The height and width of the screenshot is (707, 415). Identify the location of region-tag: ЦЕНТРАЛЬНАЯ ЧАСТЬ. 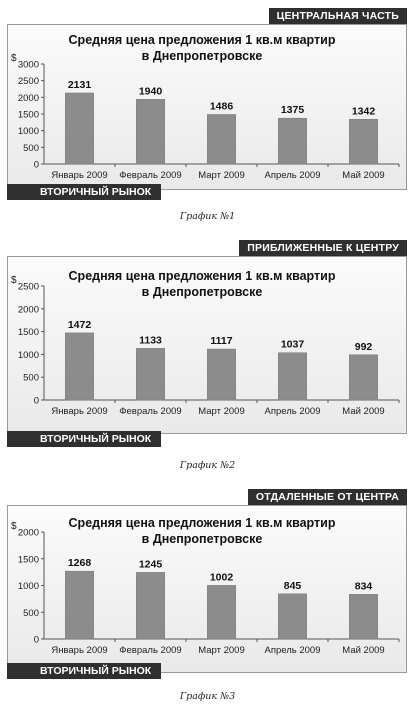
(337, 16).